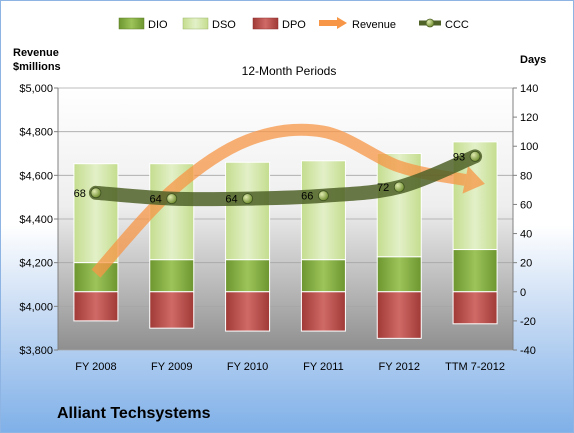 The width and height of the screenshot is (574, 433). I want to click on company-name: Alliant Techsystems, so click(134, 413).